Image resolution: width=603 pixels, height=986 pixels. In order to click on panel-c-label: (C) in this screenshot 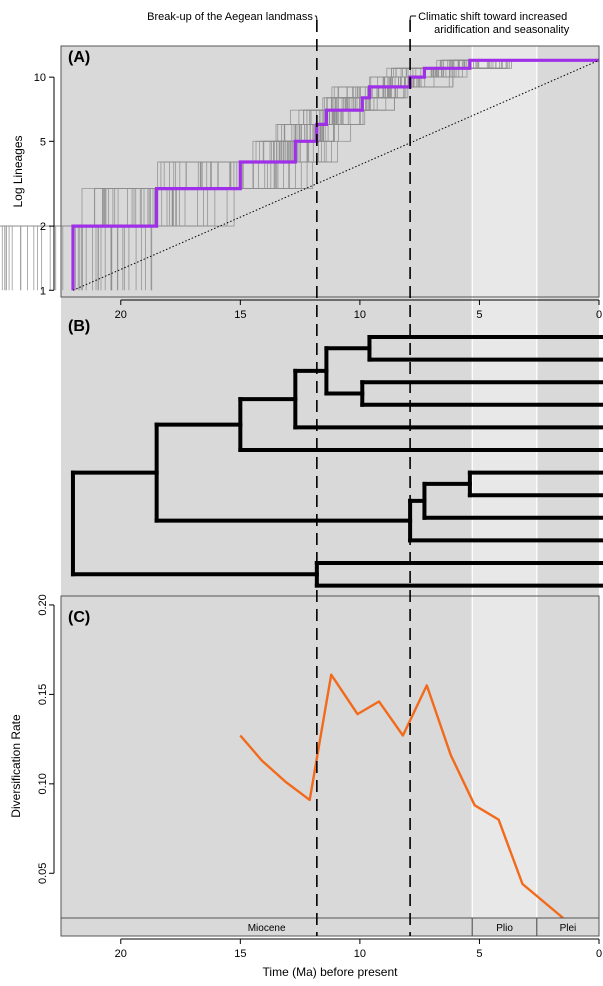, I will do `click(79, 617)`.